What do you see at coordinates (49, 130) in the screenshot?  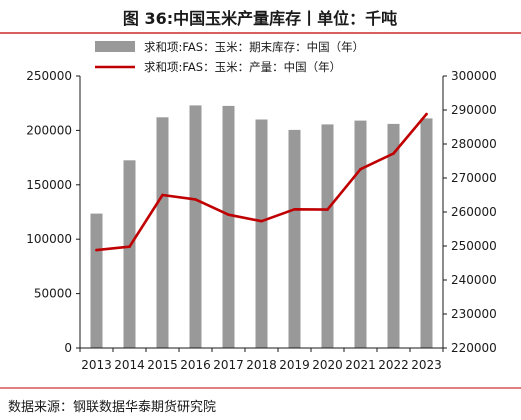 I see `y-left-tick-label: 200000` at bounding box center [49, 130].